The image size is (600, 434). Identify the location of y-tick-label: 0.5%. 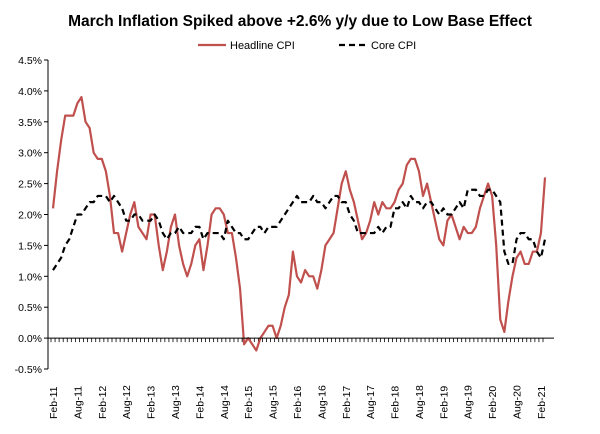
(30, 308).